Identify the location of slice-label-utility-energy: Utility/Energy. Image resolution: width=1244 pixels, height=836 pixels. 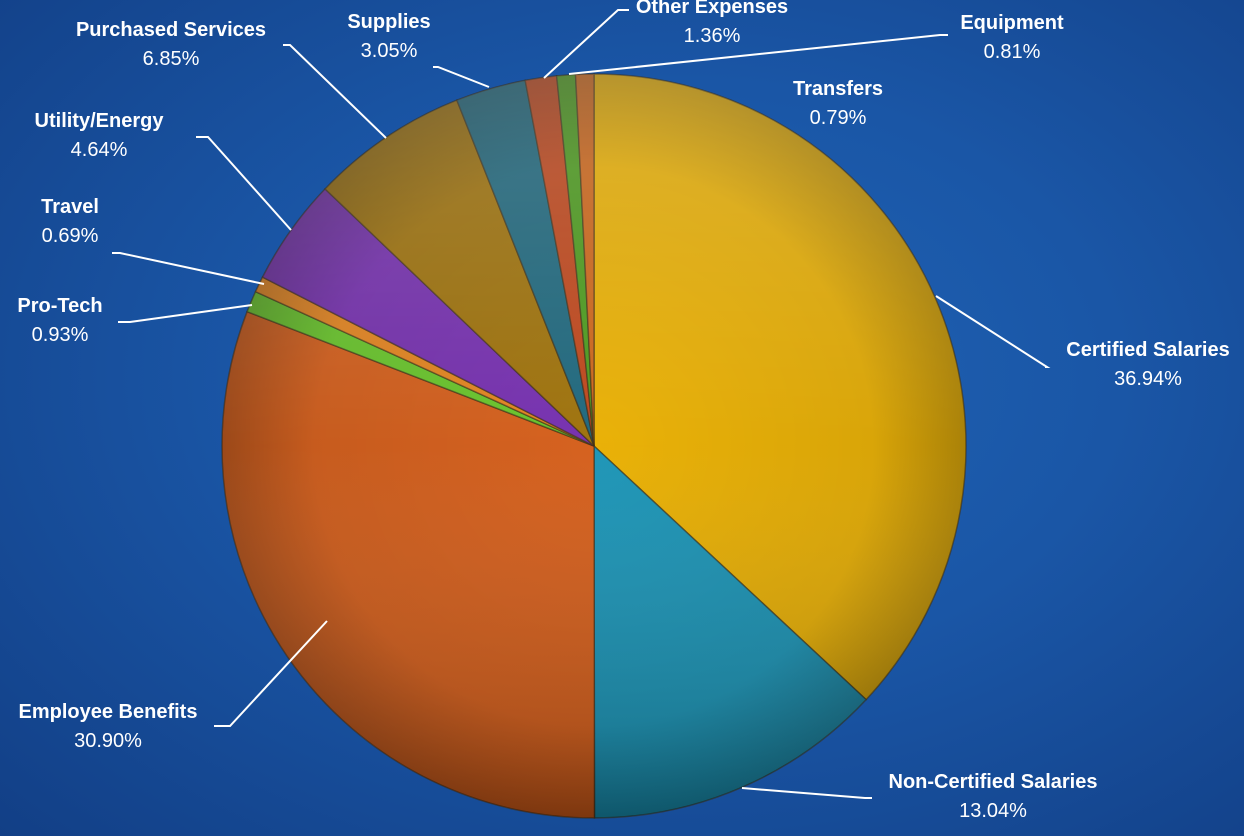
(100, 121).